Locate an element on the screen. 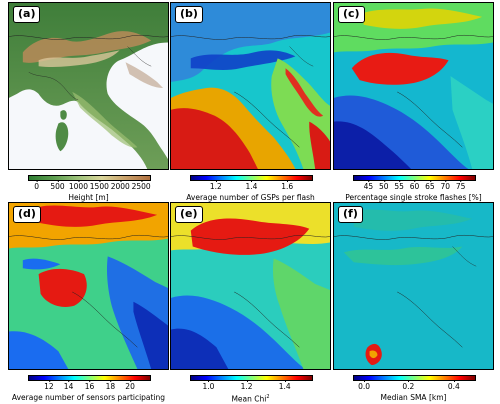  colorbar-ticks: 1.2 1.4 1.6 is located at coordinates (251, 186).